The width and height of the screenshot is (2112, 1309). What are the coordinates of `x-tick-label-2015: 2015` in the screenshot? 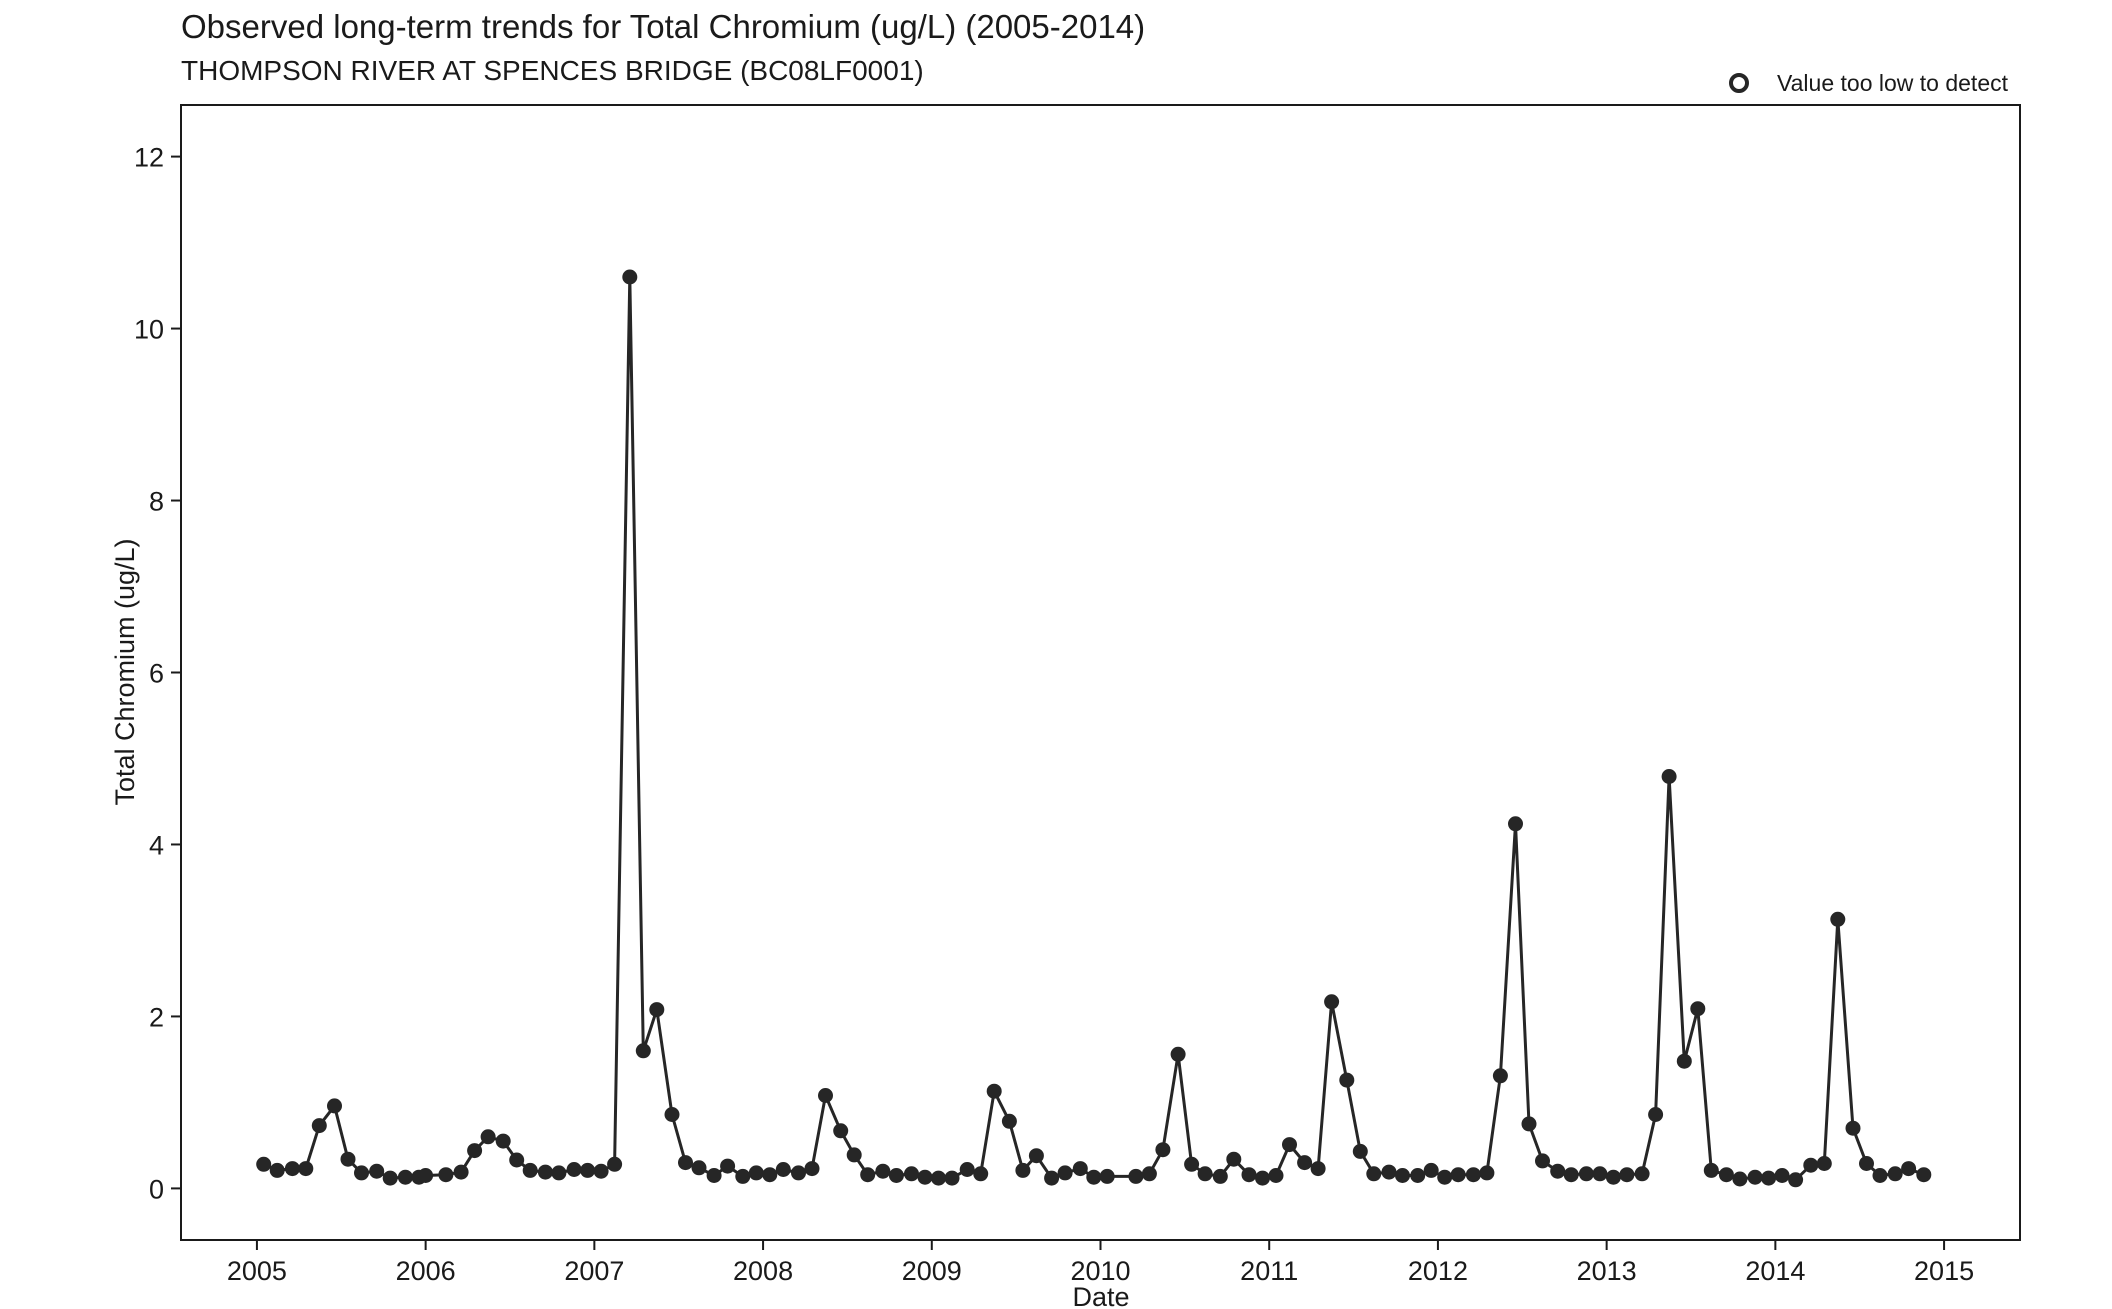 It's located at (1944, 1271).